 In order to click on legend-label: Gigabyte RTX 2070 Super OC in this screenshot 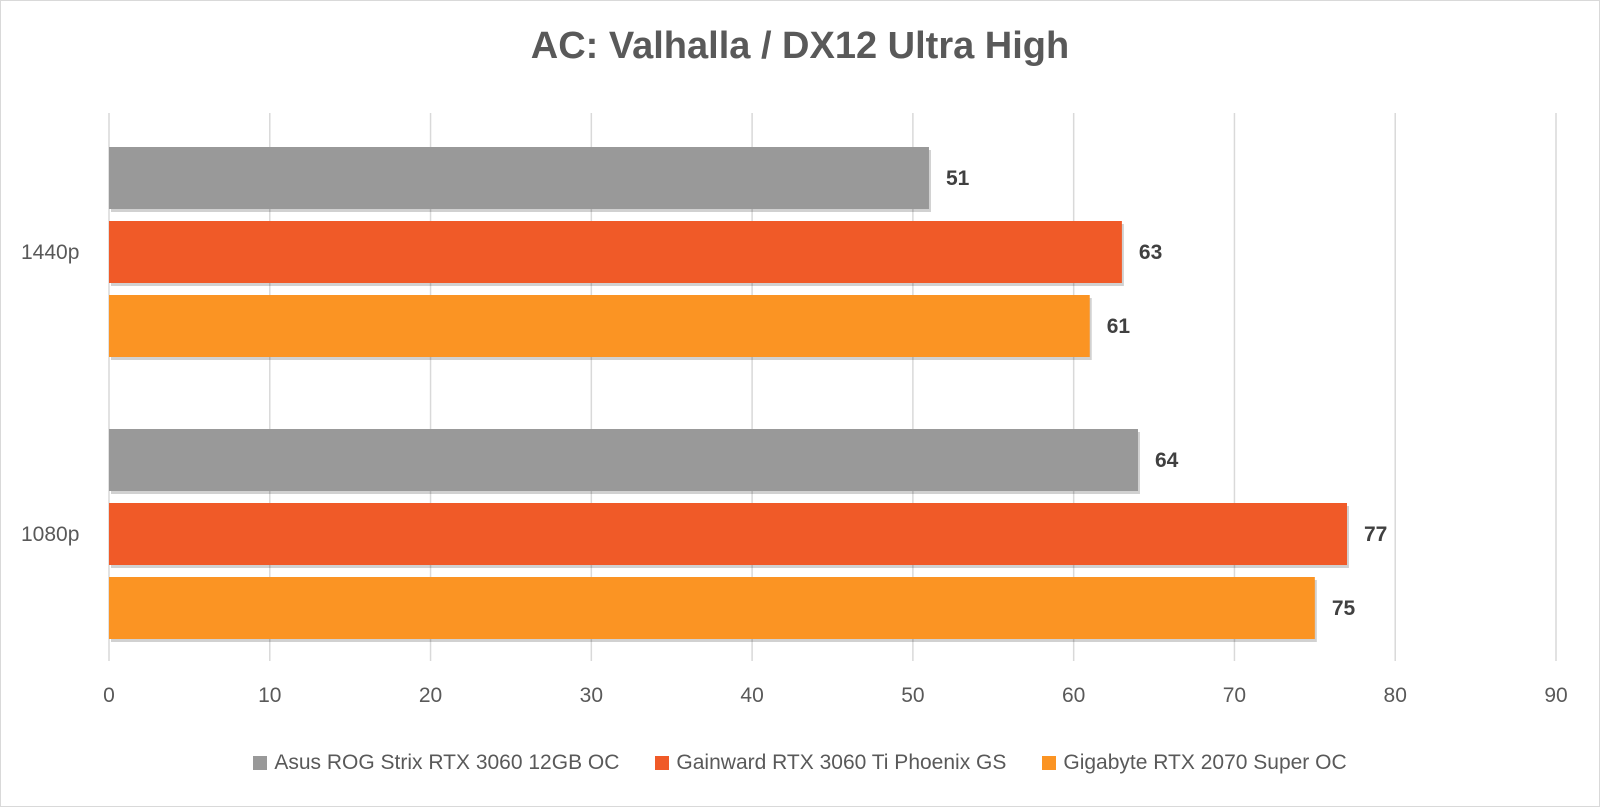, I will do `click(1205, 762)`.